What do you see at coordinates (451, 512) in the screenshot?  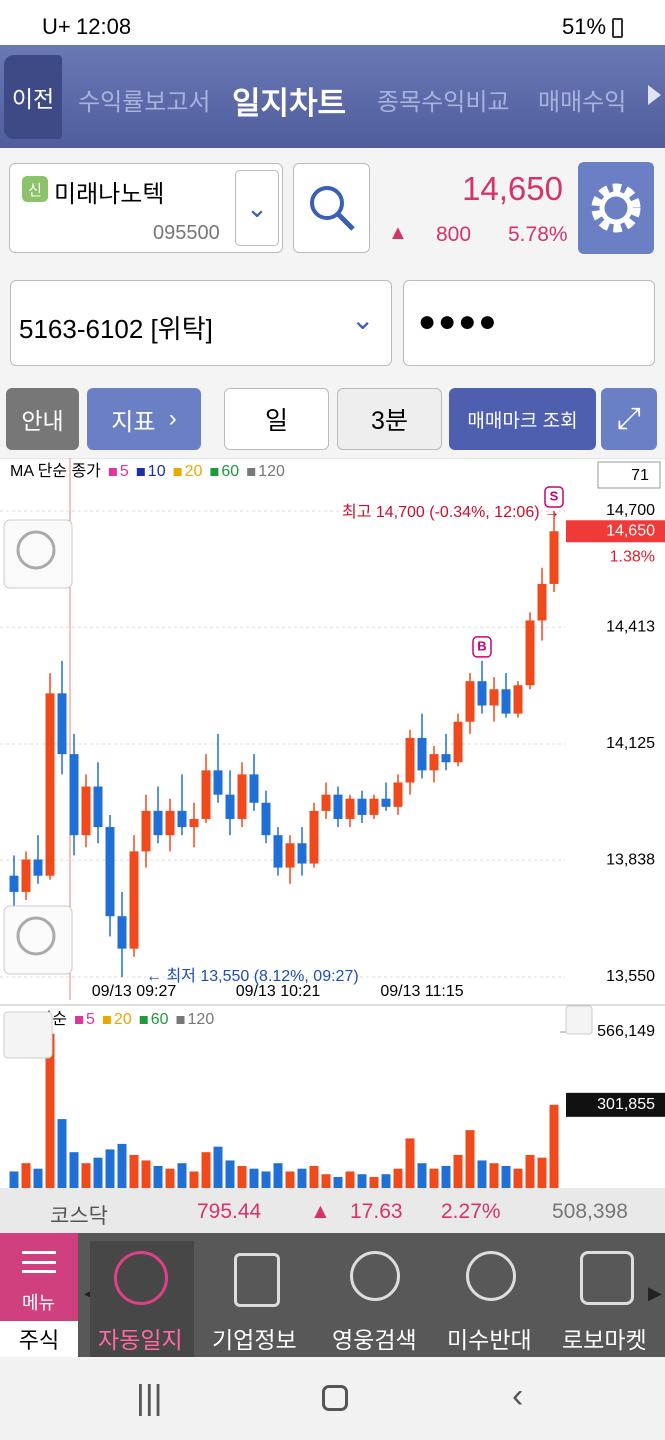 I see `high-note: 최고 14,700 (-0.34%, 12:06) →` at bounding box center [451, 512].